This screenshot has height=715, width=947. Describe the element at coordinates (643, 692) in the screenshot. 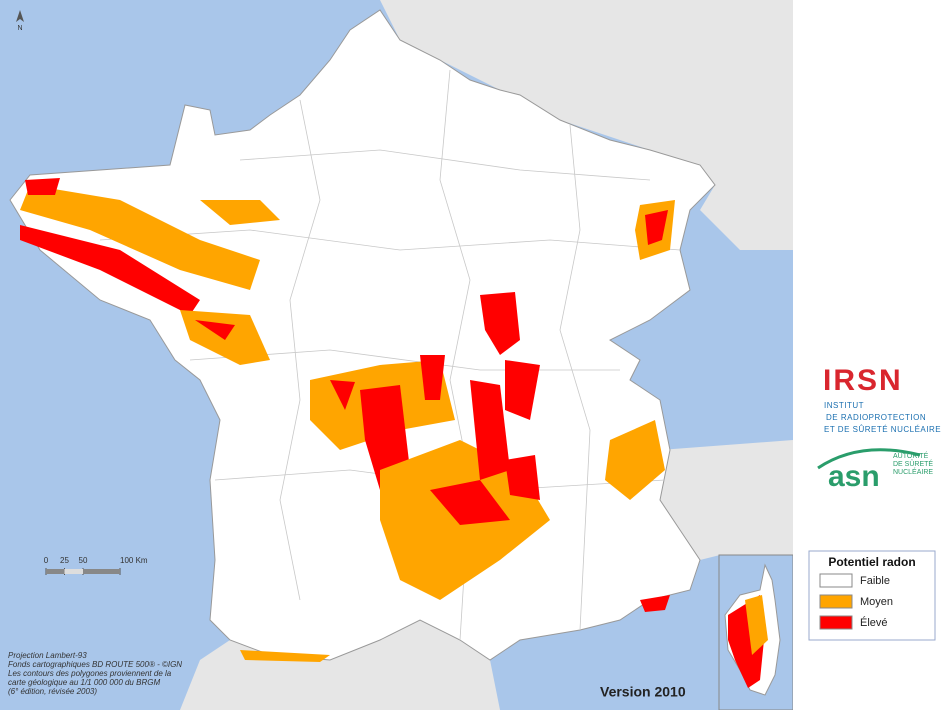

I see `version: Version 2010` at that location.